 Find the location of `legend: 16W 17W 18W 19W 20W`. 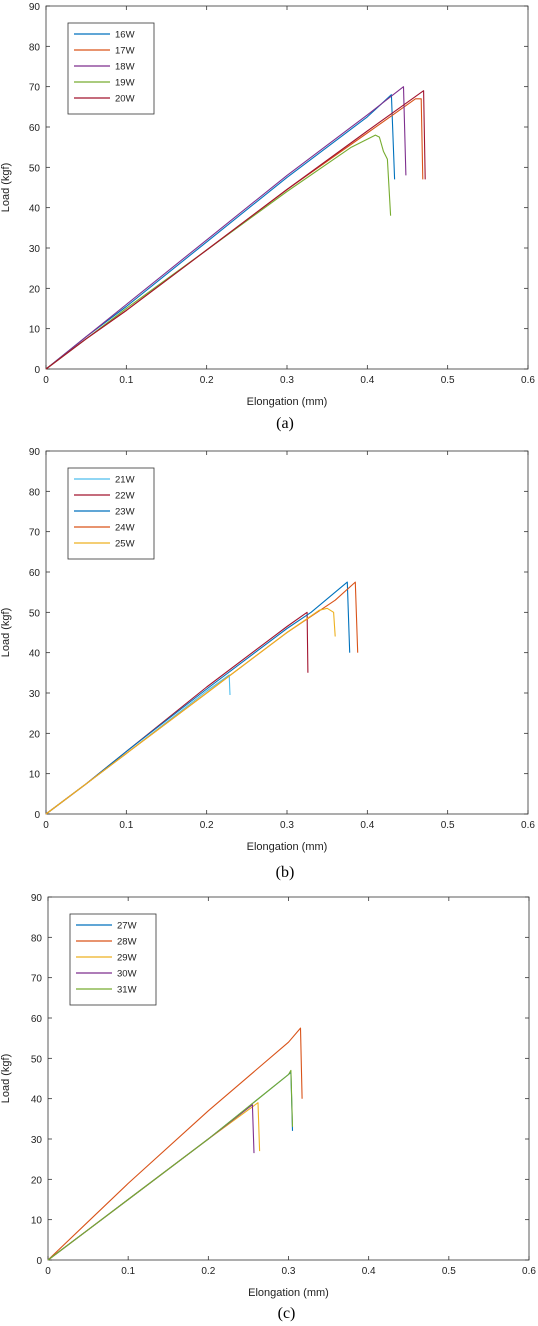

legend: 16W 17W 18W 19W 20W is located at coordinates (111, 68).